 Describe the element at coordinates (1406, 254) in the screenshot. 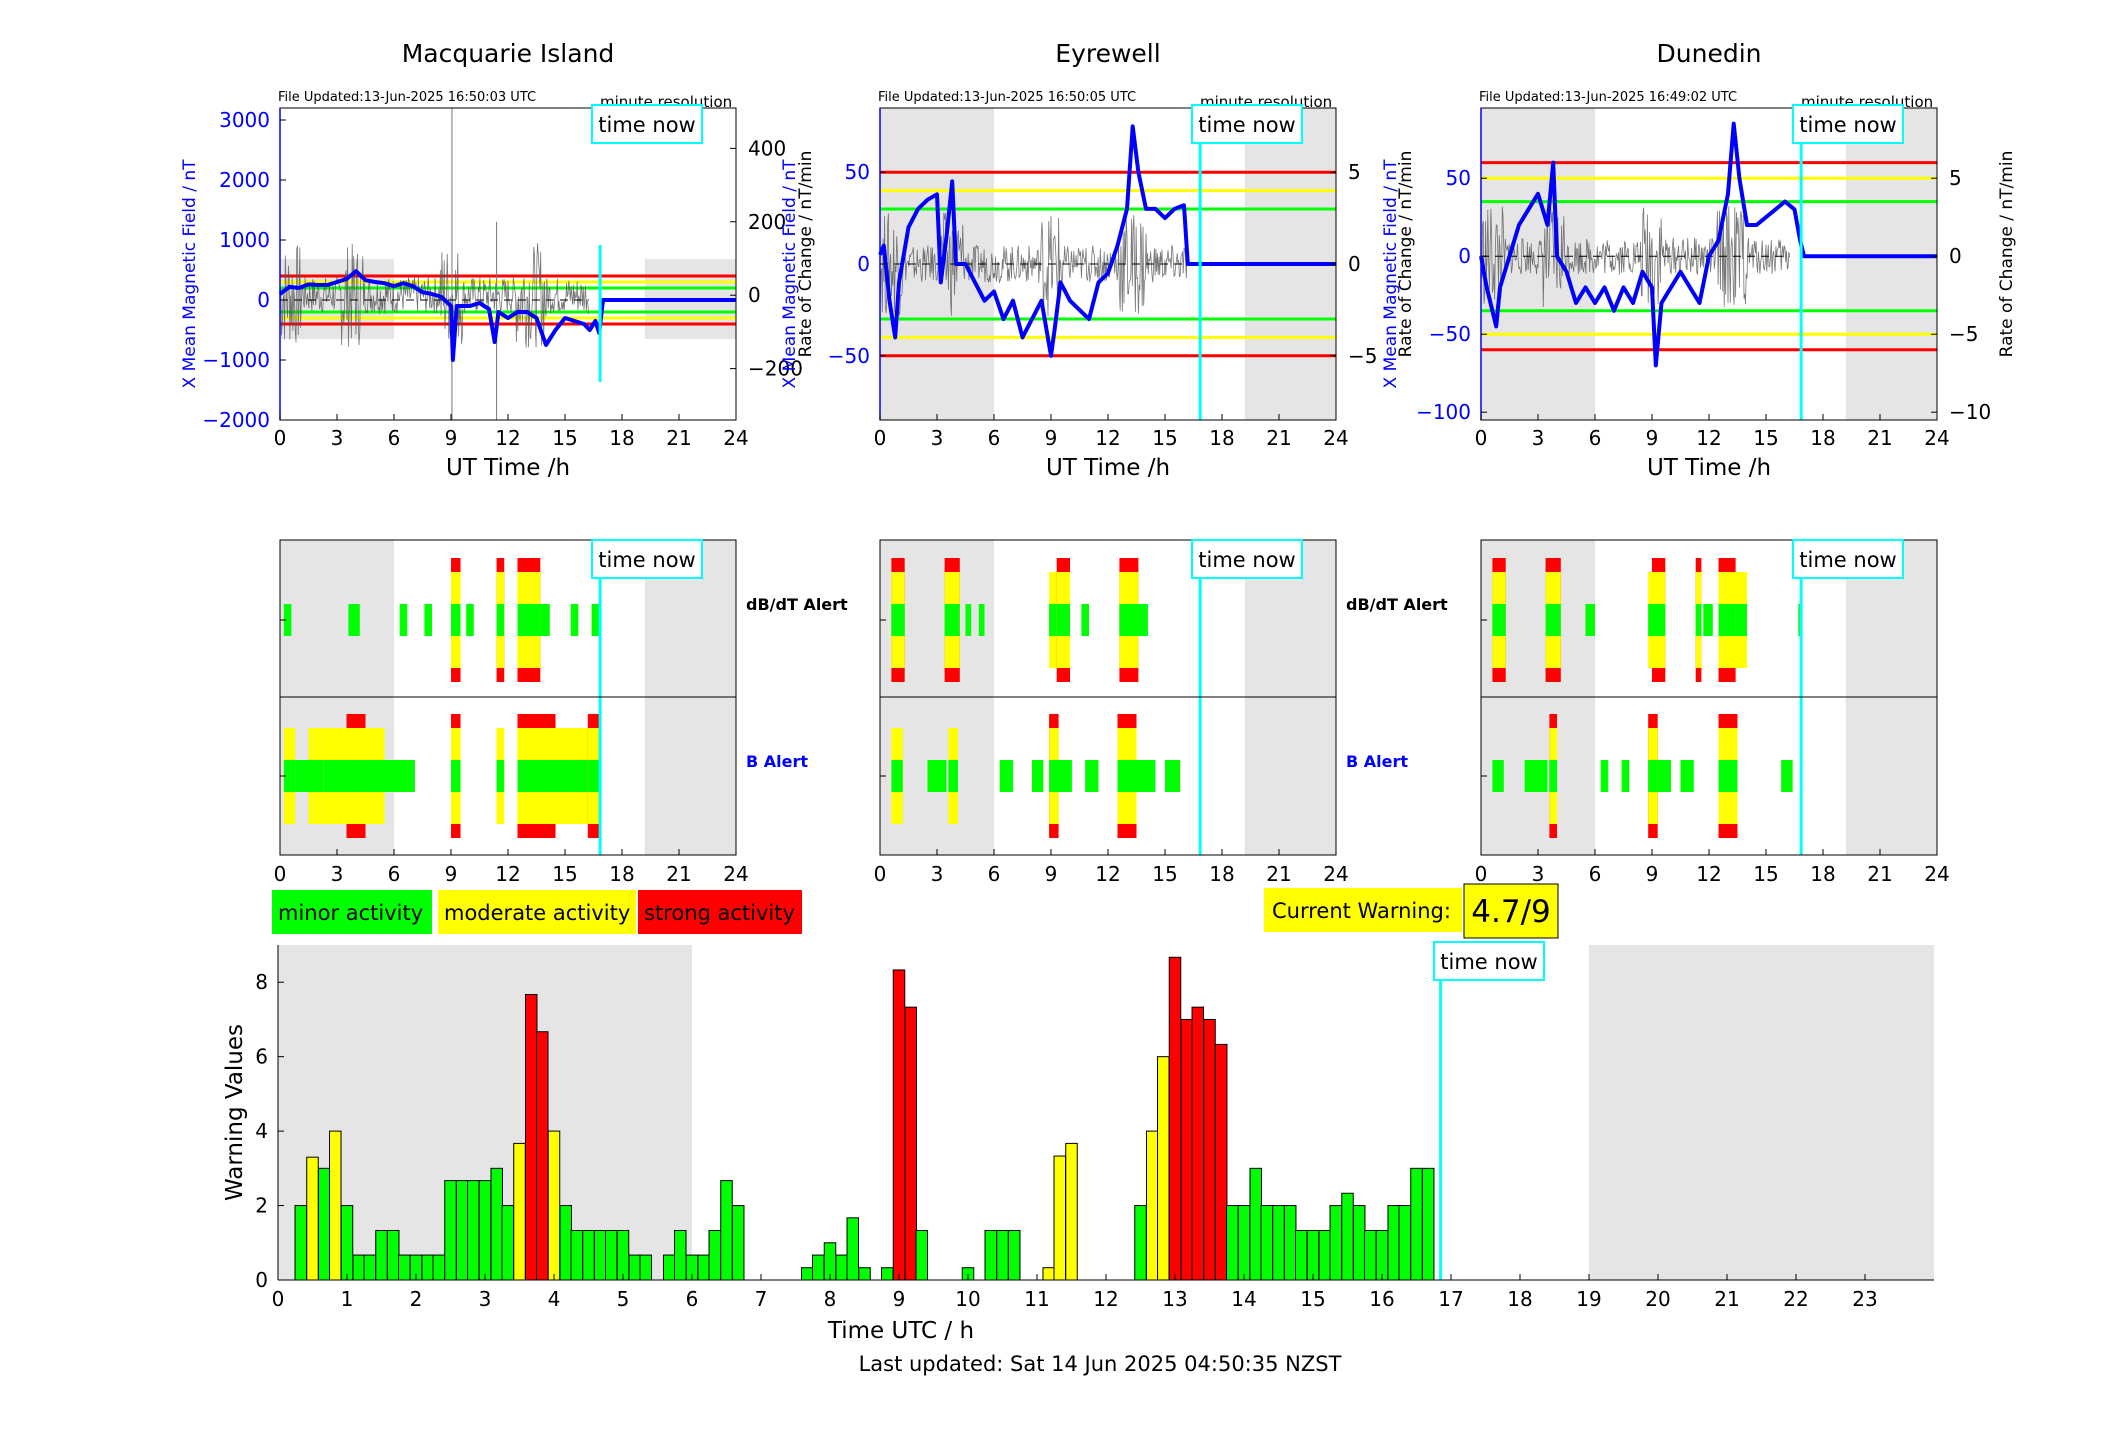

I see `y-axis-label-right: Rate of Change / nT/min` at that location.